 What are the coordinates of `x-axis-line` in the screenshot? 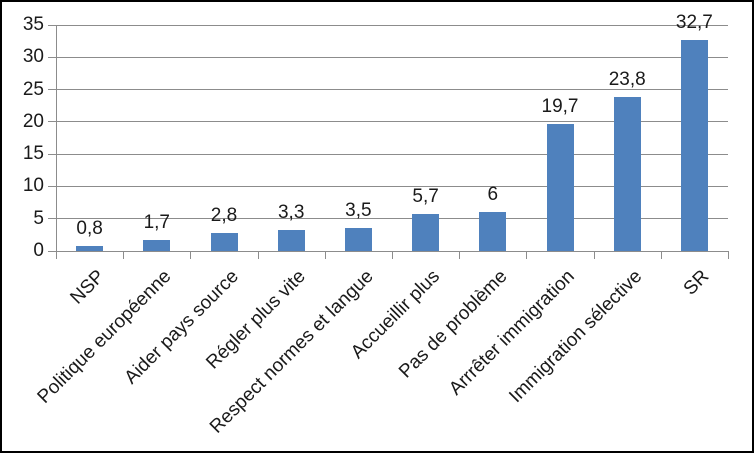 It's located at (392, 251).